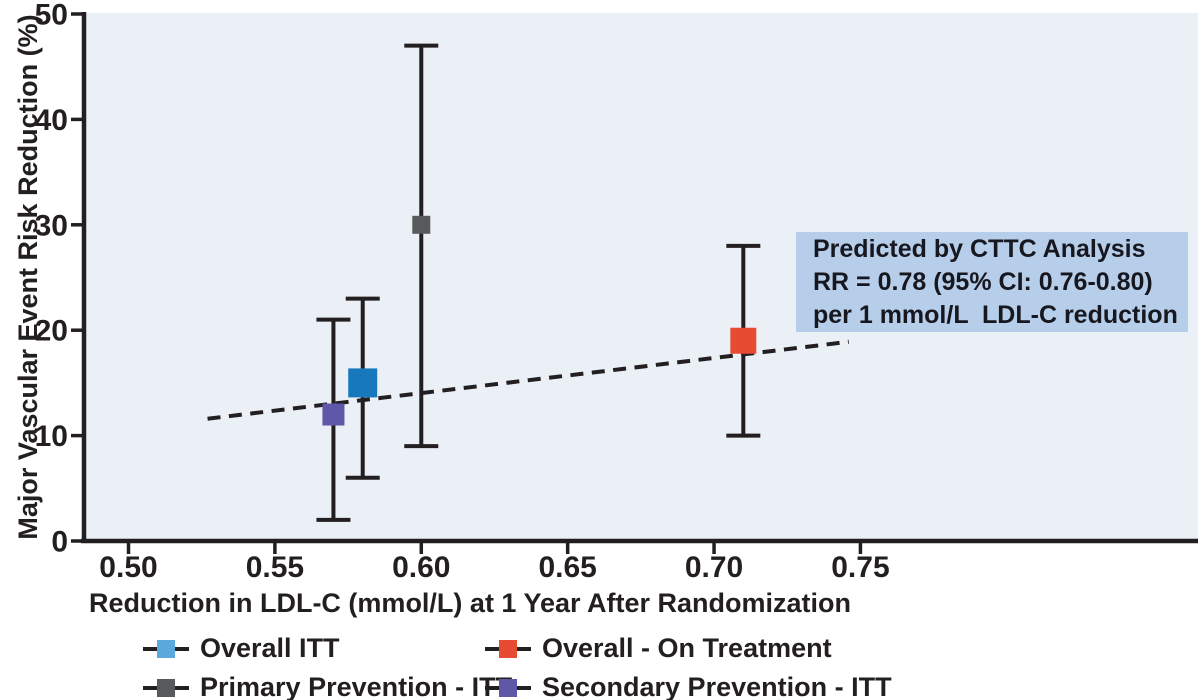 Image resolution: width=1200 pixels, height=700 pixels. What do you see at coordinates (270, 648) in the screenshot?
I see `legend-label: Overall ITT` at bounding box center [270, 648].